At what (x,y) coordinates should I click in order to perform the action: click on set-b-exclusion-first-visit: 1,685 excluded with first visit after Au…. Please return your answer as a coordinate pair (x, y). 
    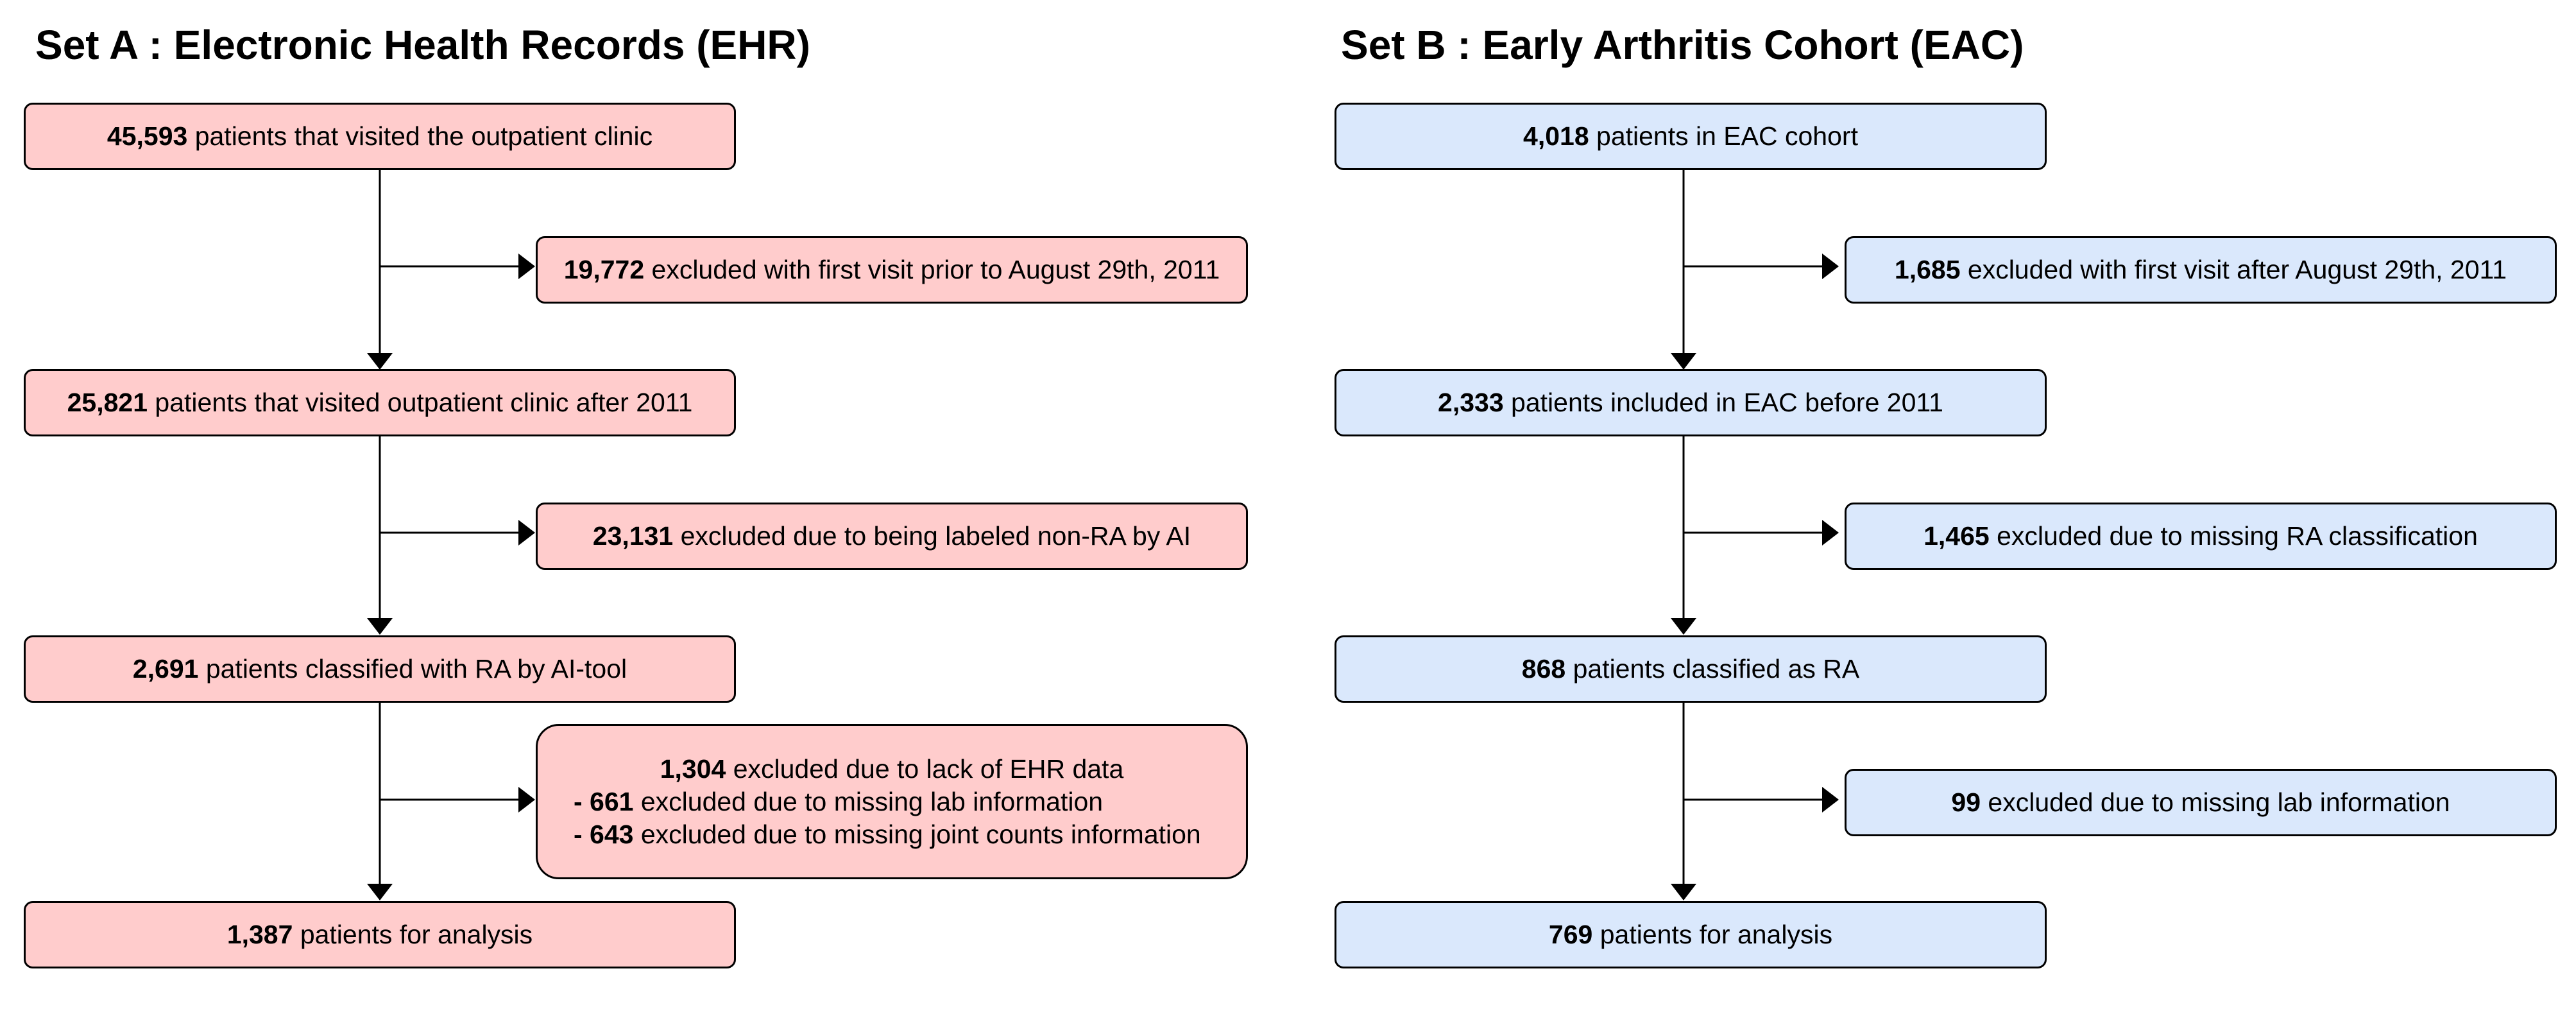
    Looking at the image, I should click on (2201, 270).